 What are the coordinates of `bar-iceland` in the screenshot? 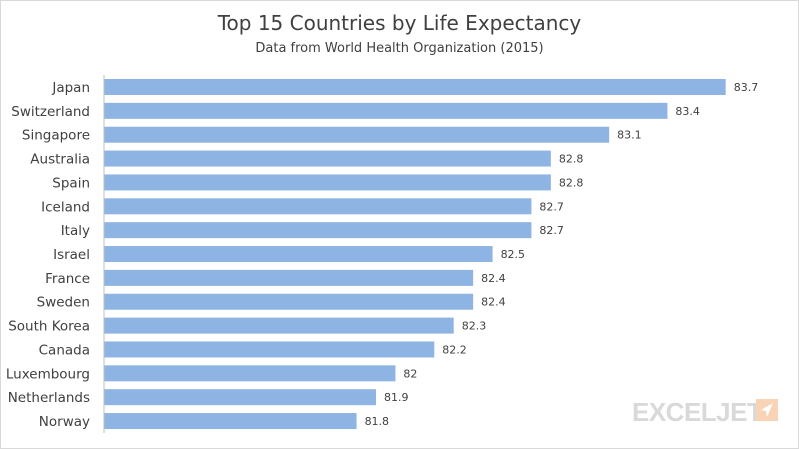 It's located at (318, 206).